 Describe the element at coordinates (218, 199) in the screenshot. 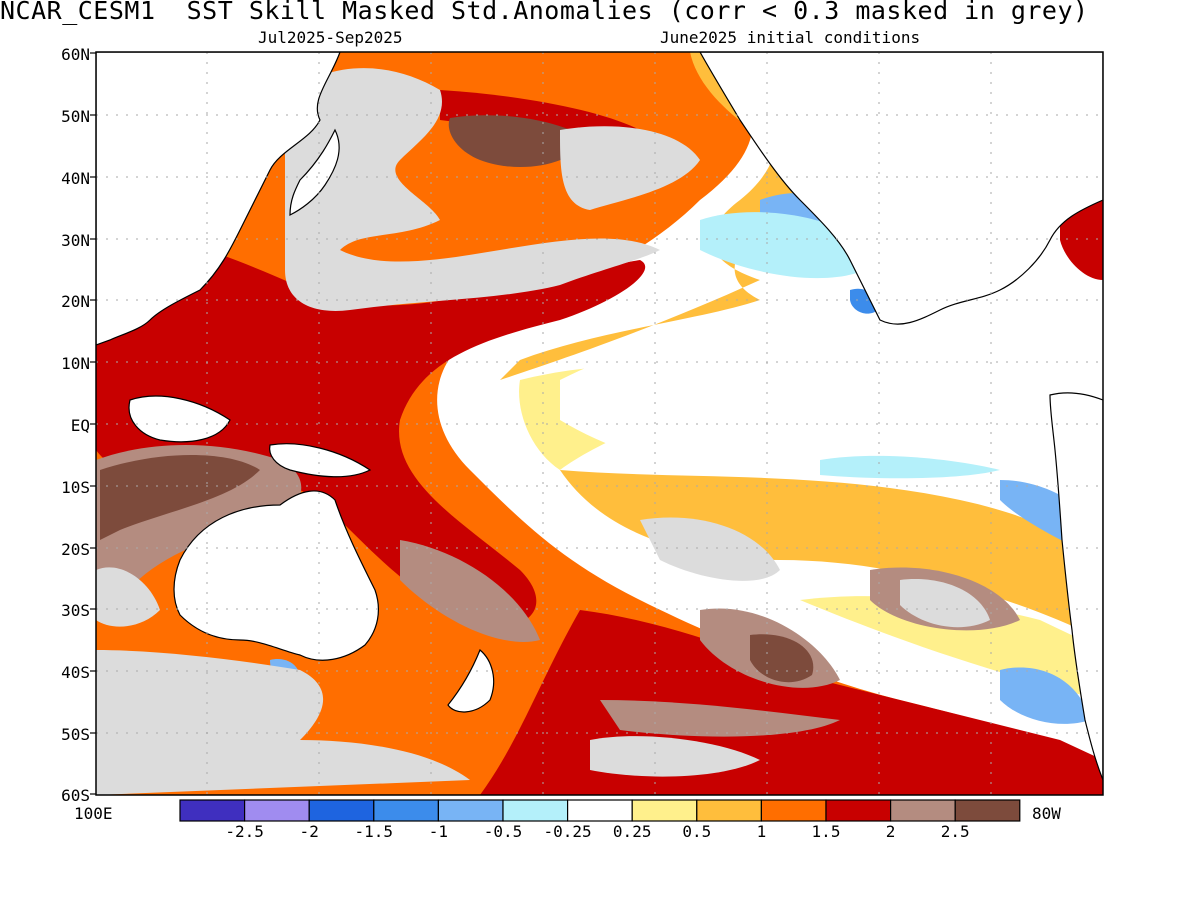

I see `land-asia` at that location.